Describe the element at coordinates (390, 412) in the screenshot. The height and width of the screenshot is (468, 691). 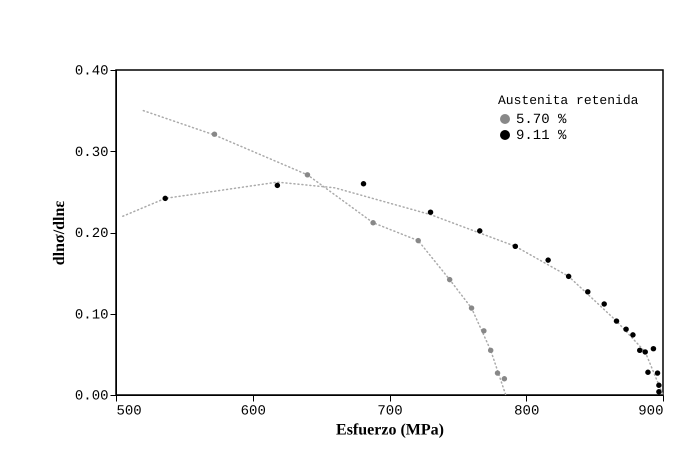
I see `x-tick-label: 700` at that location.